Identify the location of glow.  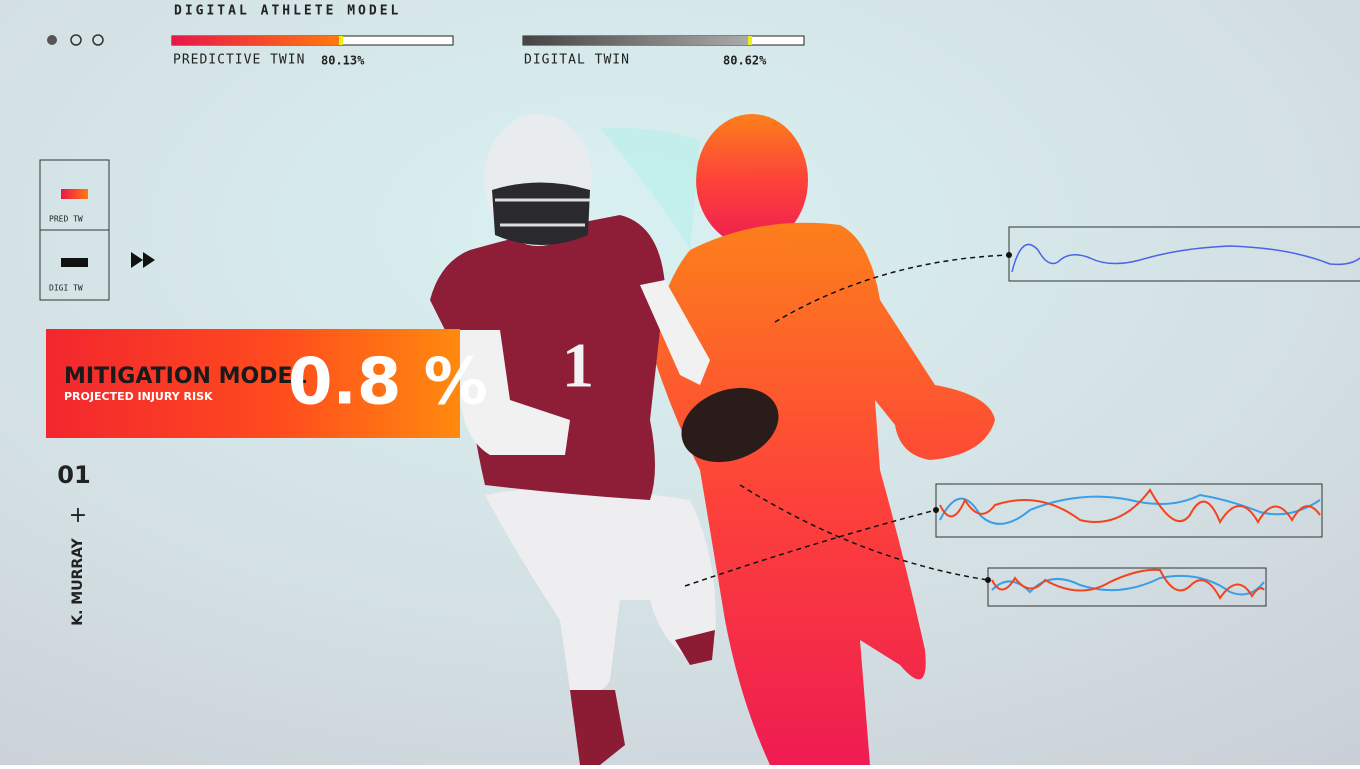
(650, 188).